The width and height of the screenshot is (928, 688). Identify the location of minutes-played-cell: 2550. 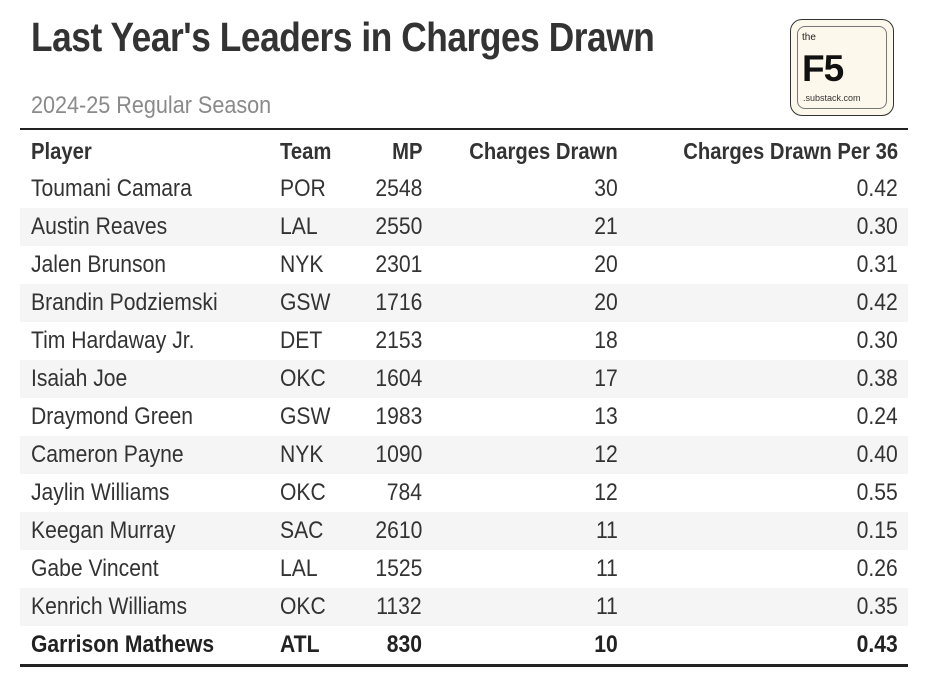
(387, 227).